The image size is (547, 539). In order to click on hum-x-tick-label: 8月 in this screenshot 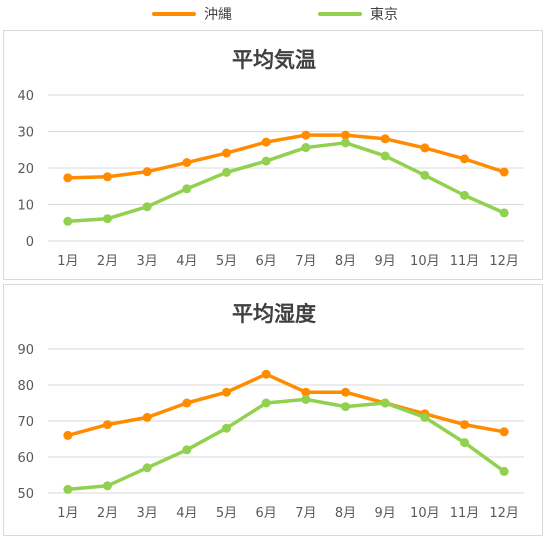, I will do `click(345, 513)`.